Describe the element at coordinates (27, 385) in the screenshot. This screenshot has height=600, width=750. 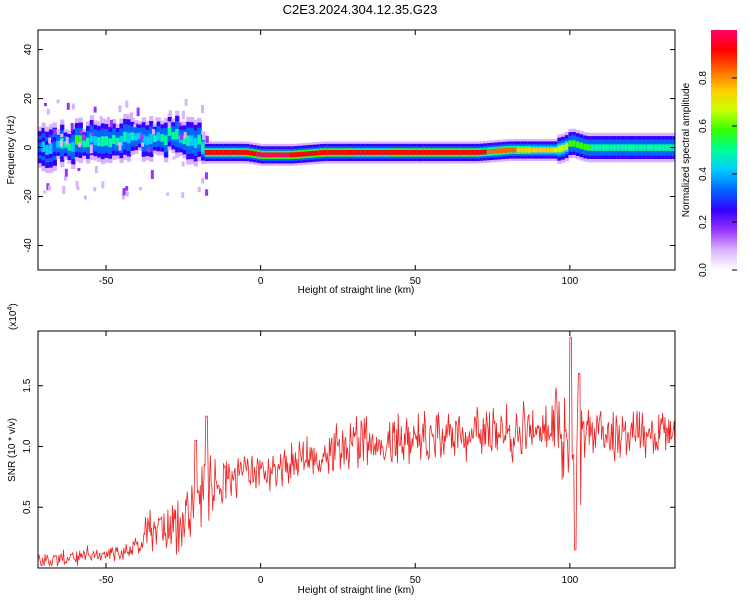
I see `snr-y-tick-label: 1.5` at that location.